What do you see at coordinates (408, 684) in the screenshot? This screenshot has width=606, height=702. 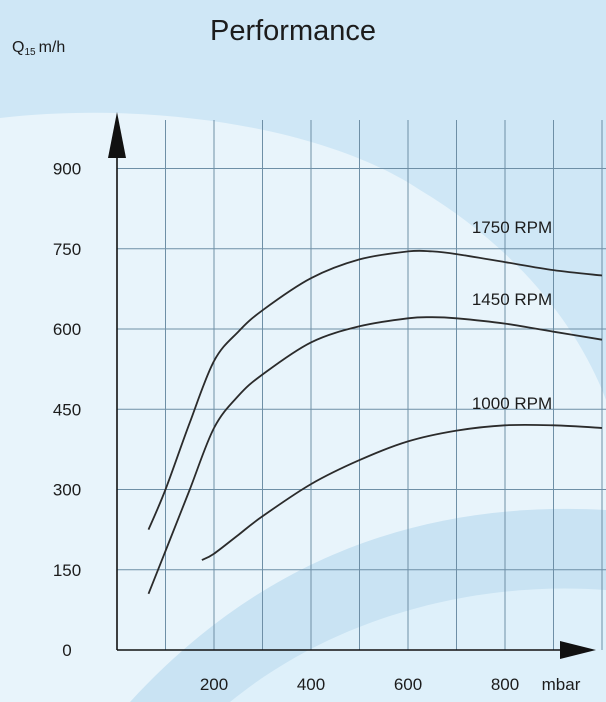 I see `x-tick-label-600: 600` at bounding box center [408, 684].